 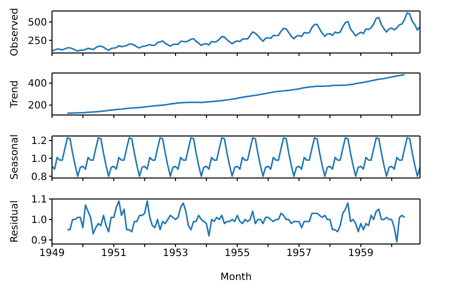 I want to click on y-tick-label: 250, so click(x=37, y=41).